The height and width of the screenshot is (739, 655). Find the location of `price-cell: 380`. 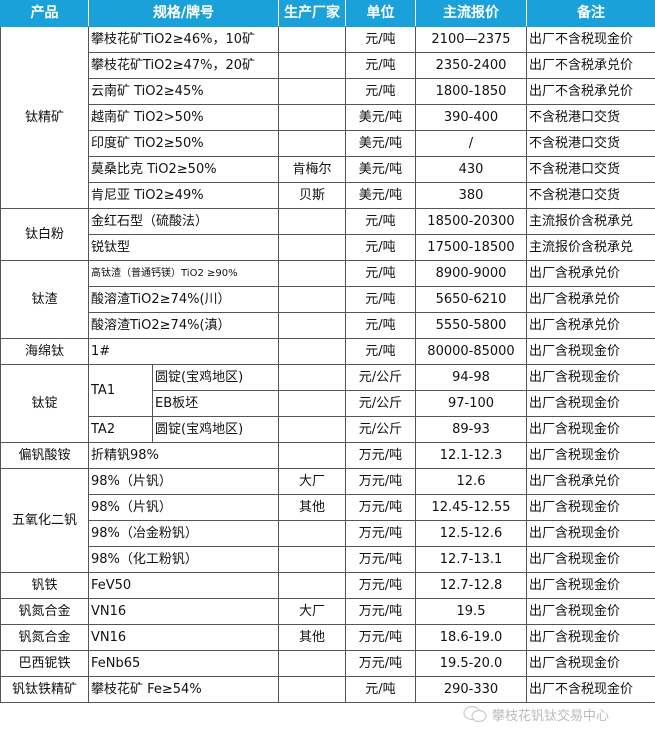

price-cell: 380 is located at coordinates (471, 195).